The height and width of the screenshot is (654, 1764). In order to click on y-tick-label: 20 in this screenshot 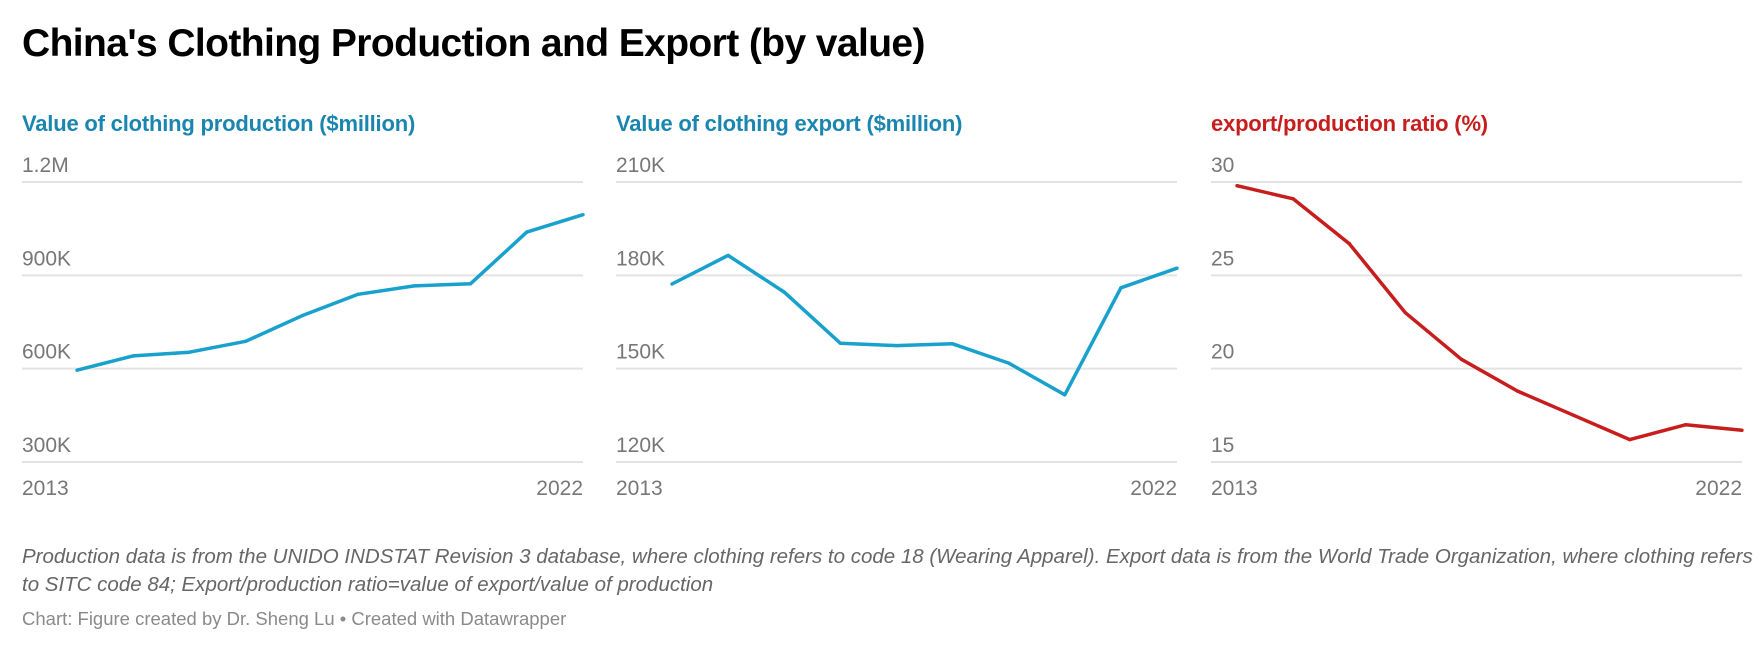, I will do `click(1222, 352)`.